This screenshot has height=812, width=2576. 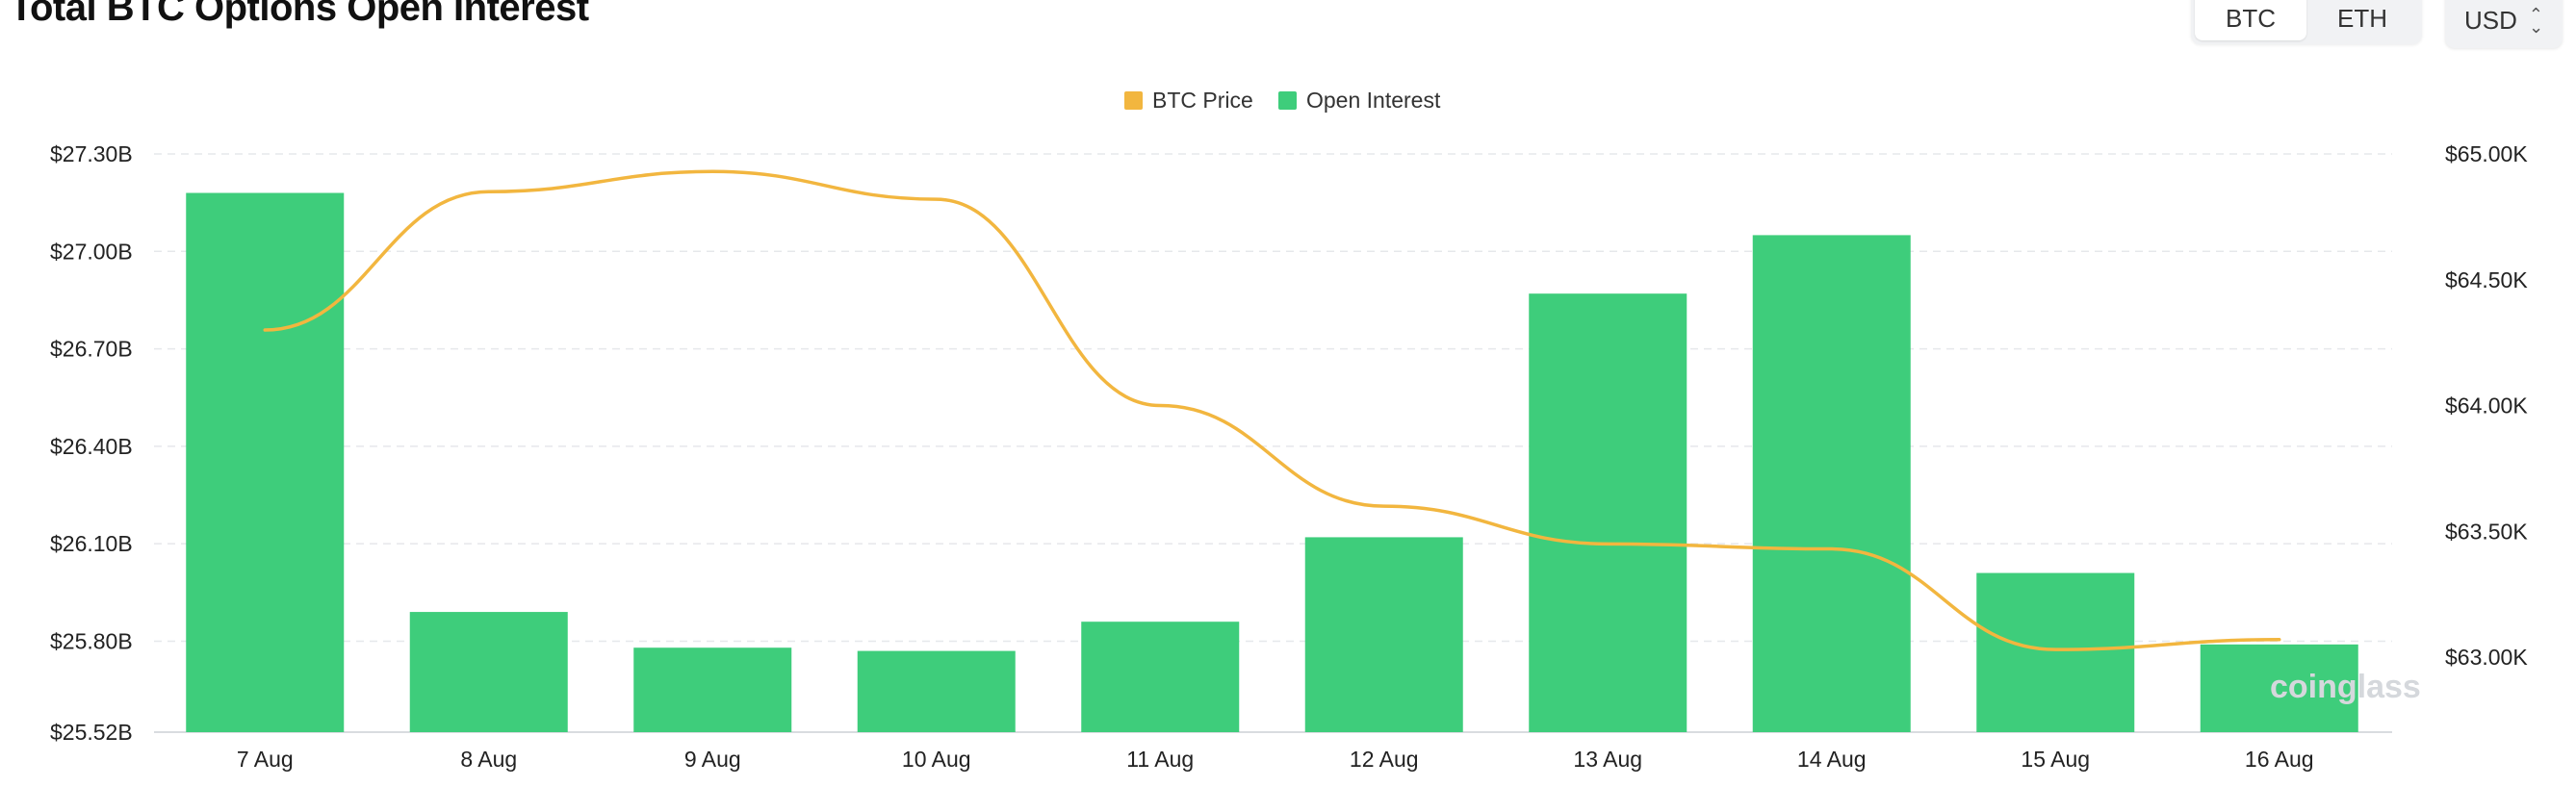 What do you see at coordinates (1383, 634) in the screenshot?
I see `bar-12-aug` at bounding box center [1383, 634].